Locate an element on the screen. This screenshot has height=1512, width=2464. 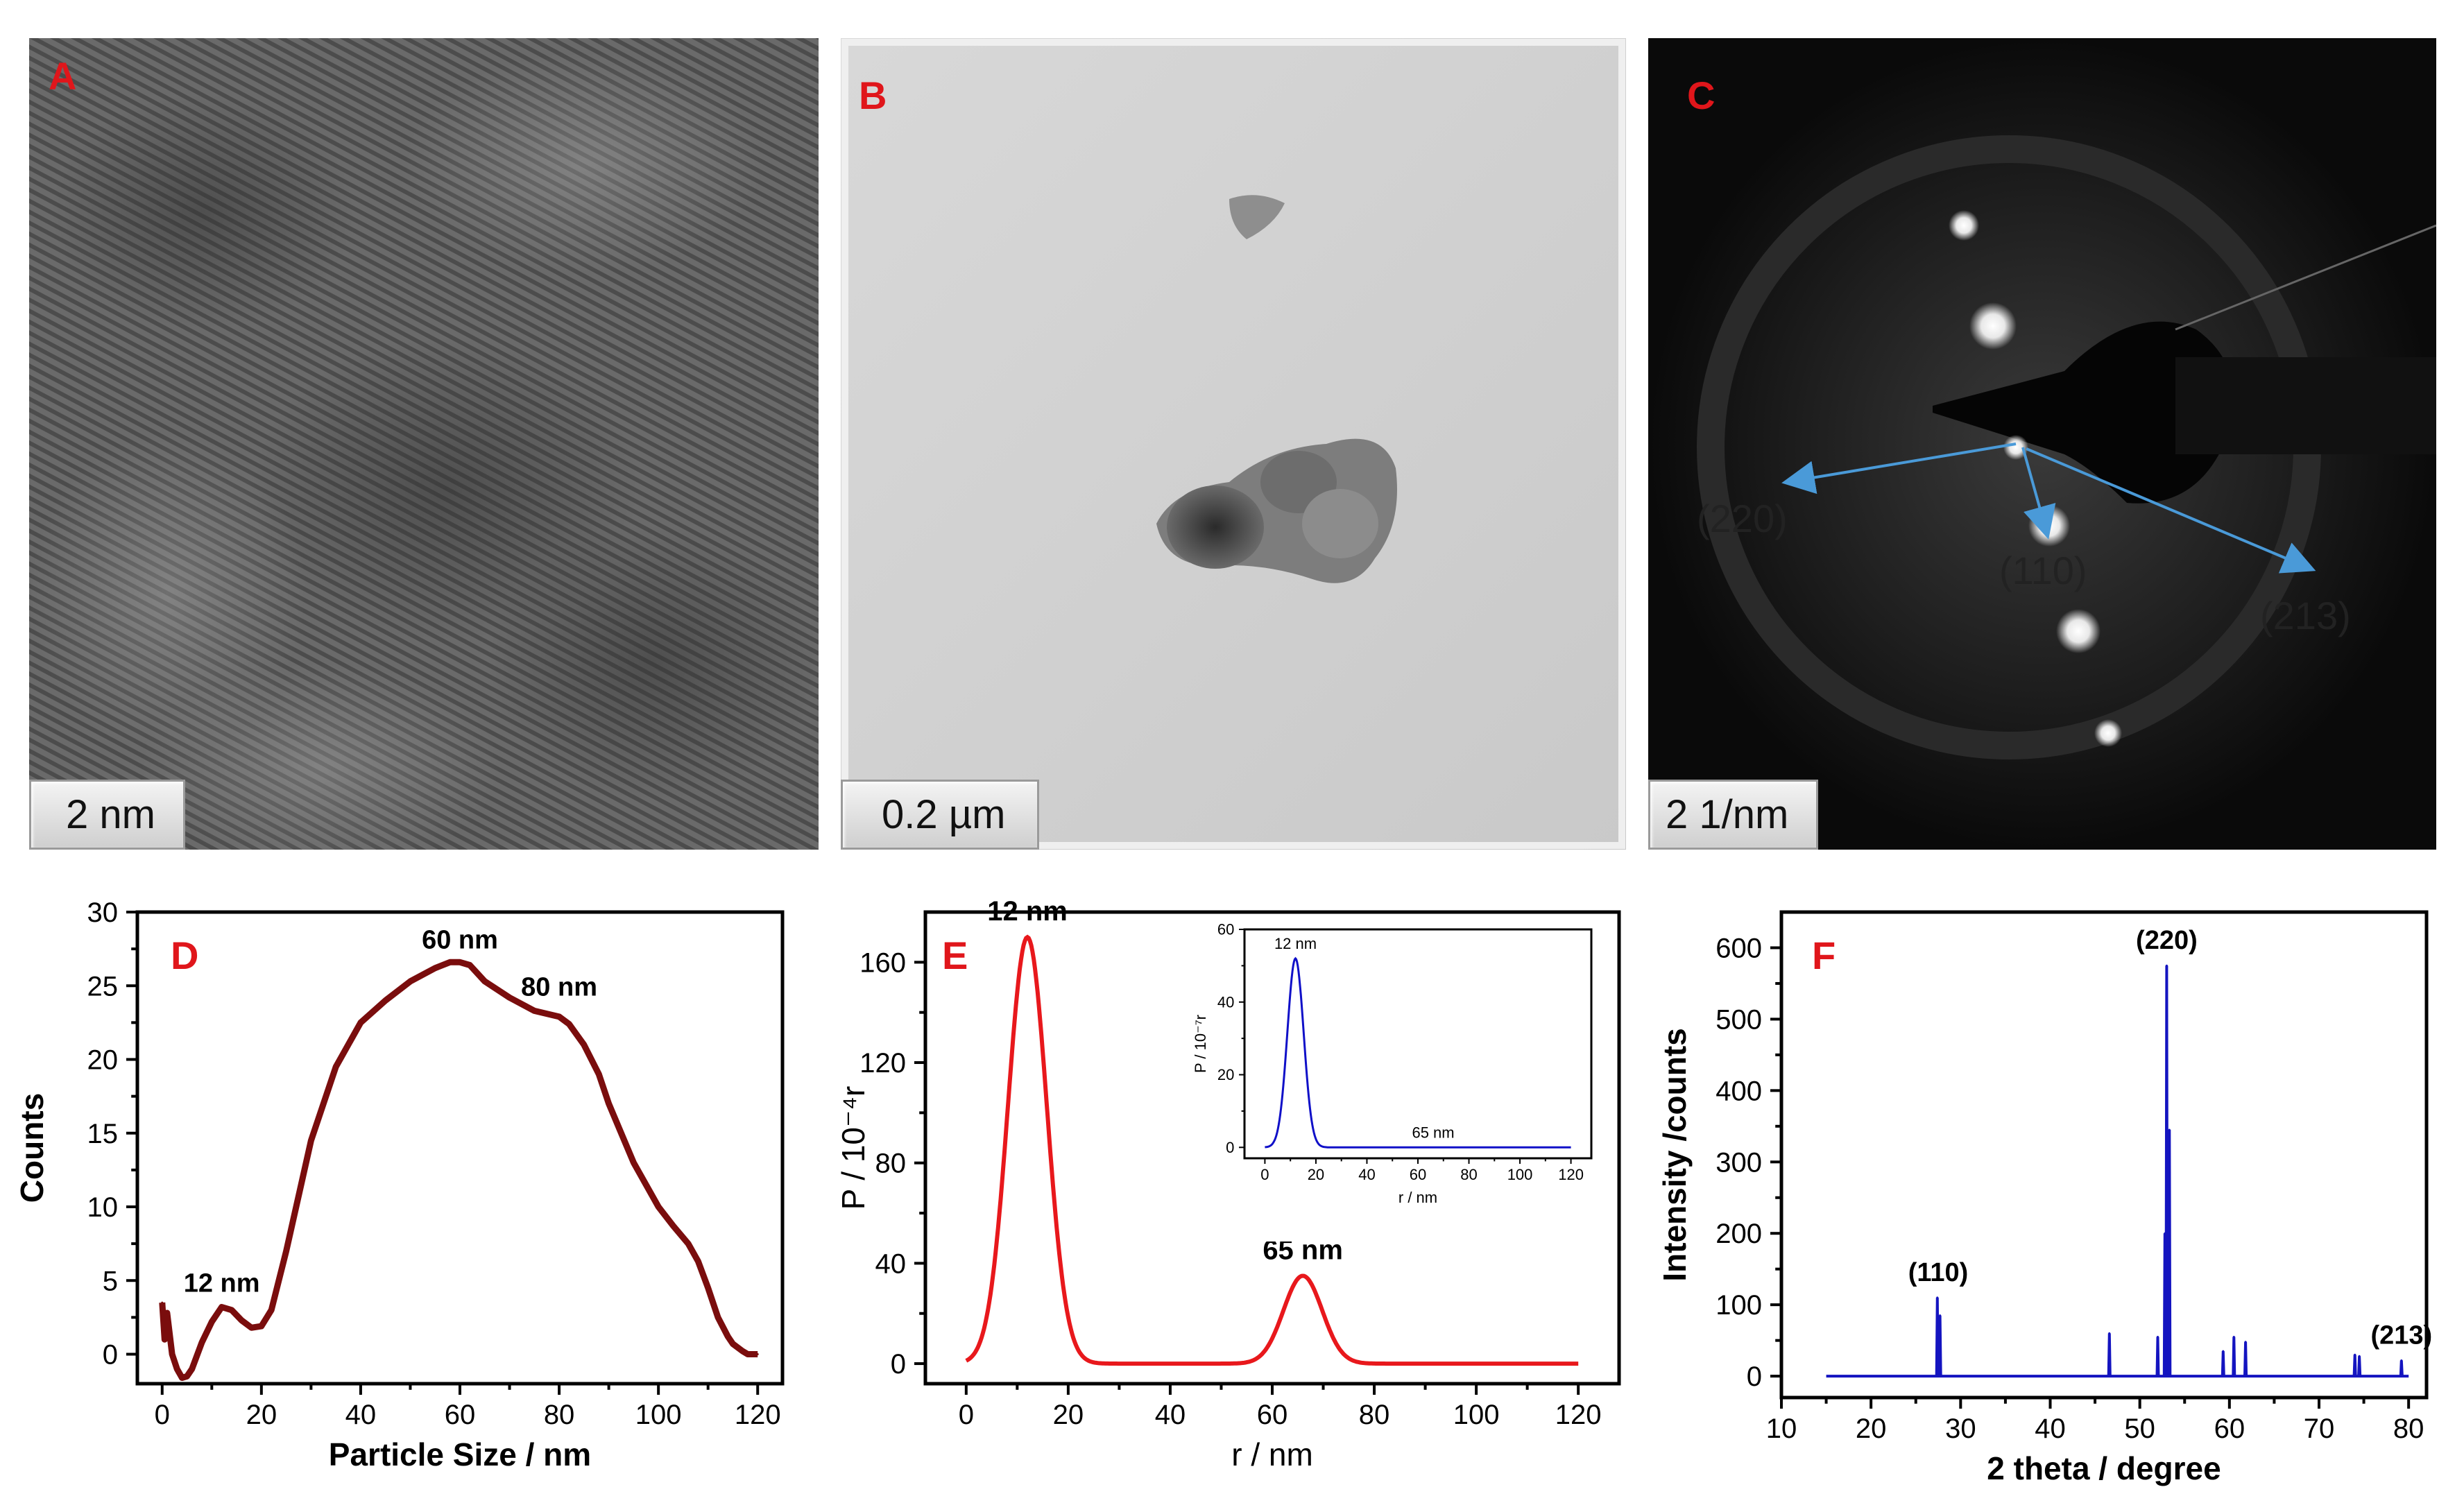
chart-e-y-tick-label: 120 is located at coordinates (882, 1064).